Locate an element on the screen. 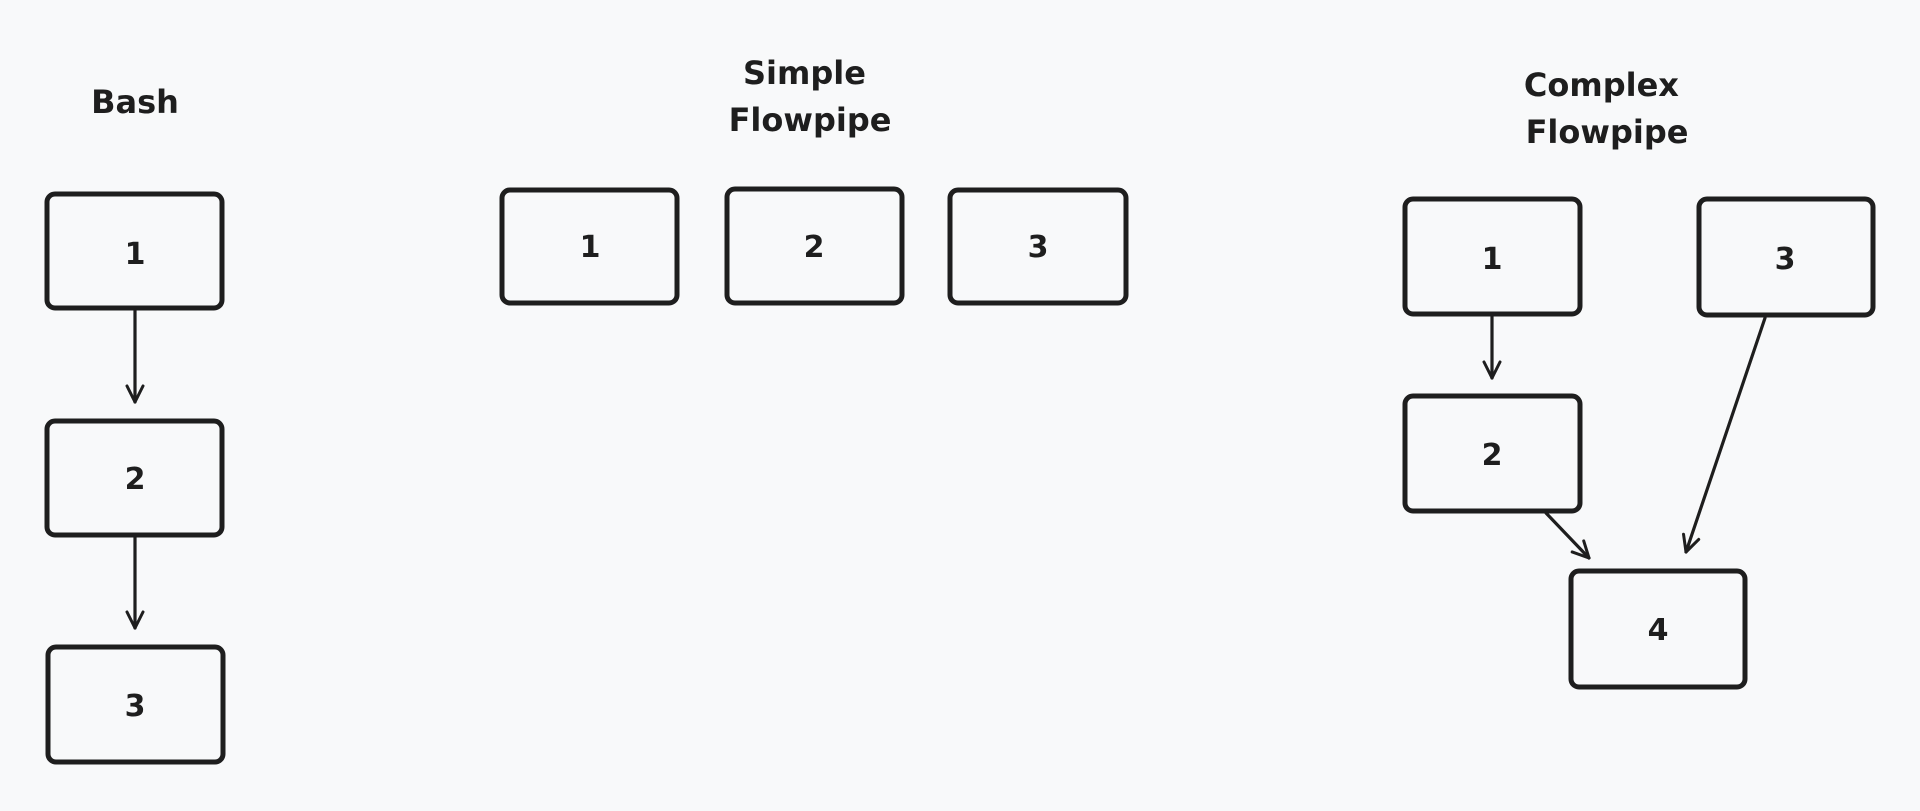 The width and height of the screenshot is (1920, 811). bash-box-1-label: 1 is located at coordinates (135, 254).